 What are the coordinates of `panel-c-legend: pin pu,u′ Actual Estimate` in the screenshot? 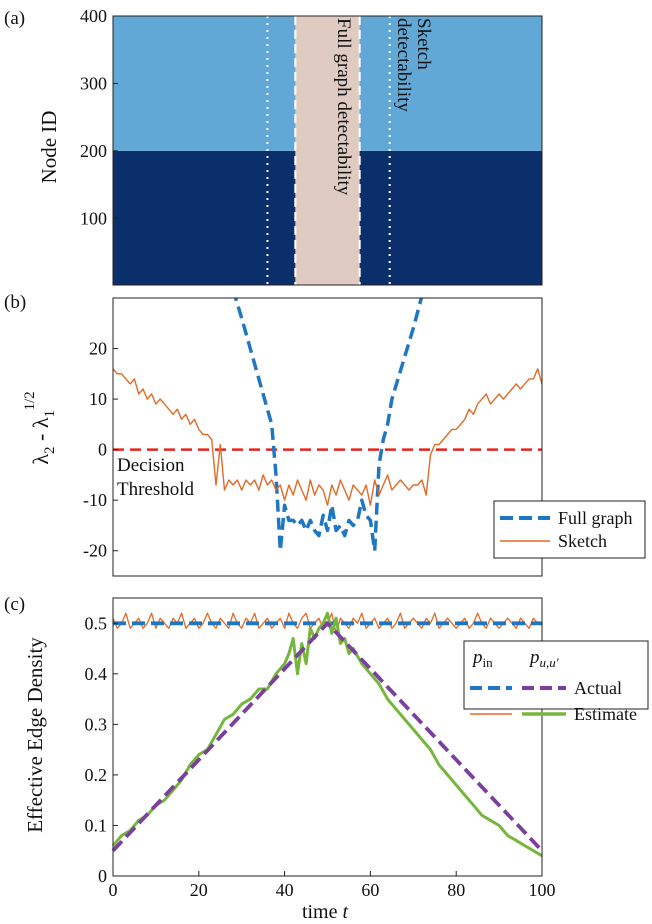 It's located at (556, 682).